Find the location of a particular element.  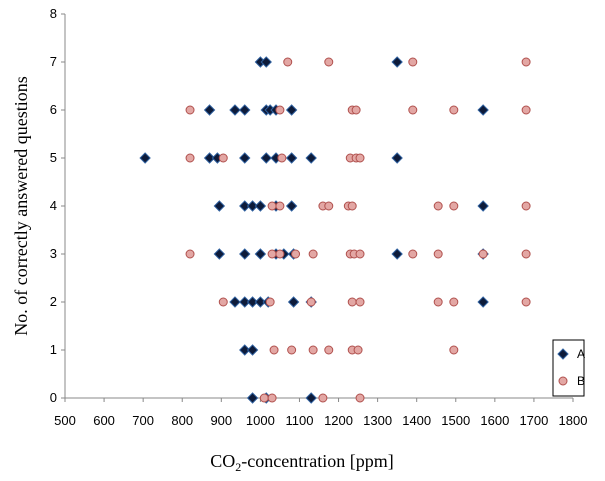

y-tick-label: 6 is located at coordinates (53, 109).